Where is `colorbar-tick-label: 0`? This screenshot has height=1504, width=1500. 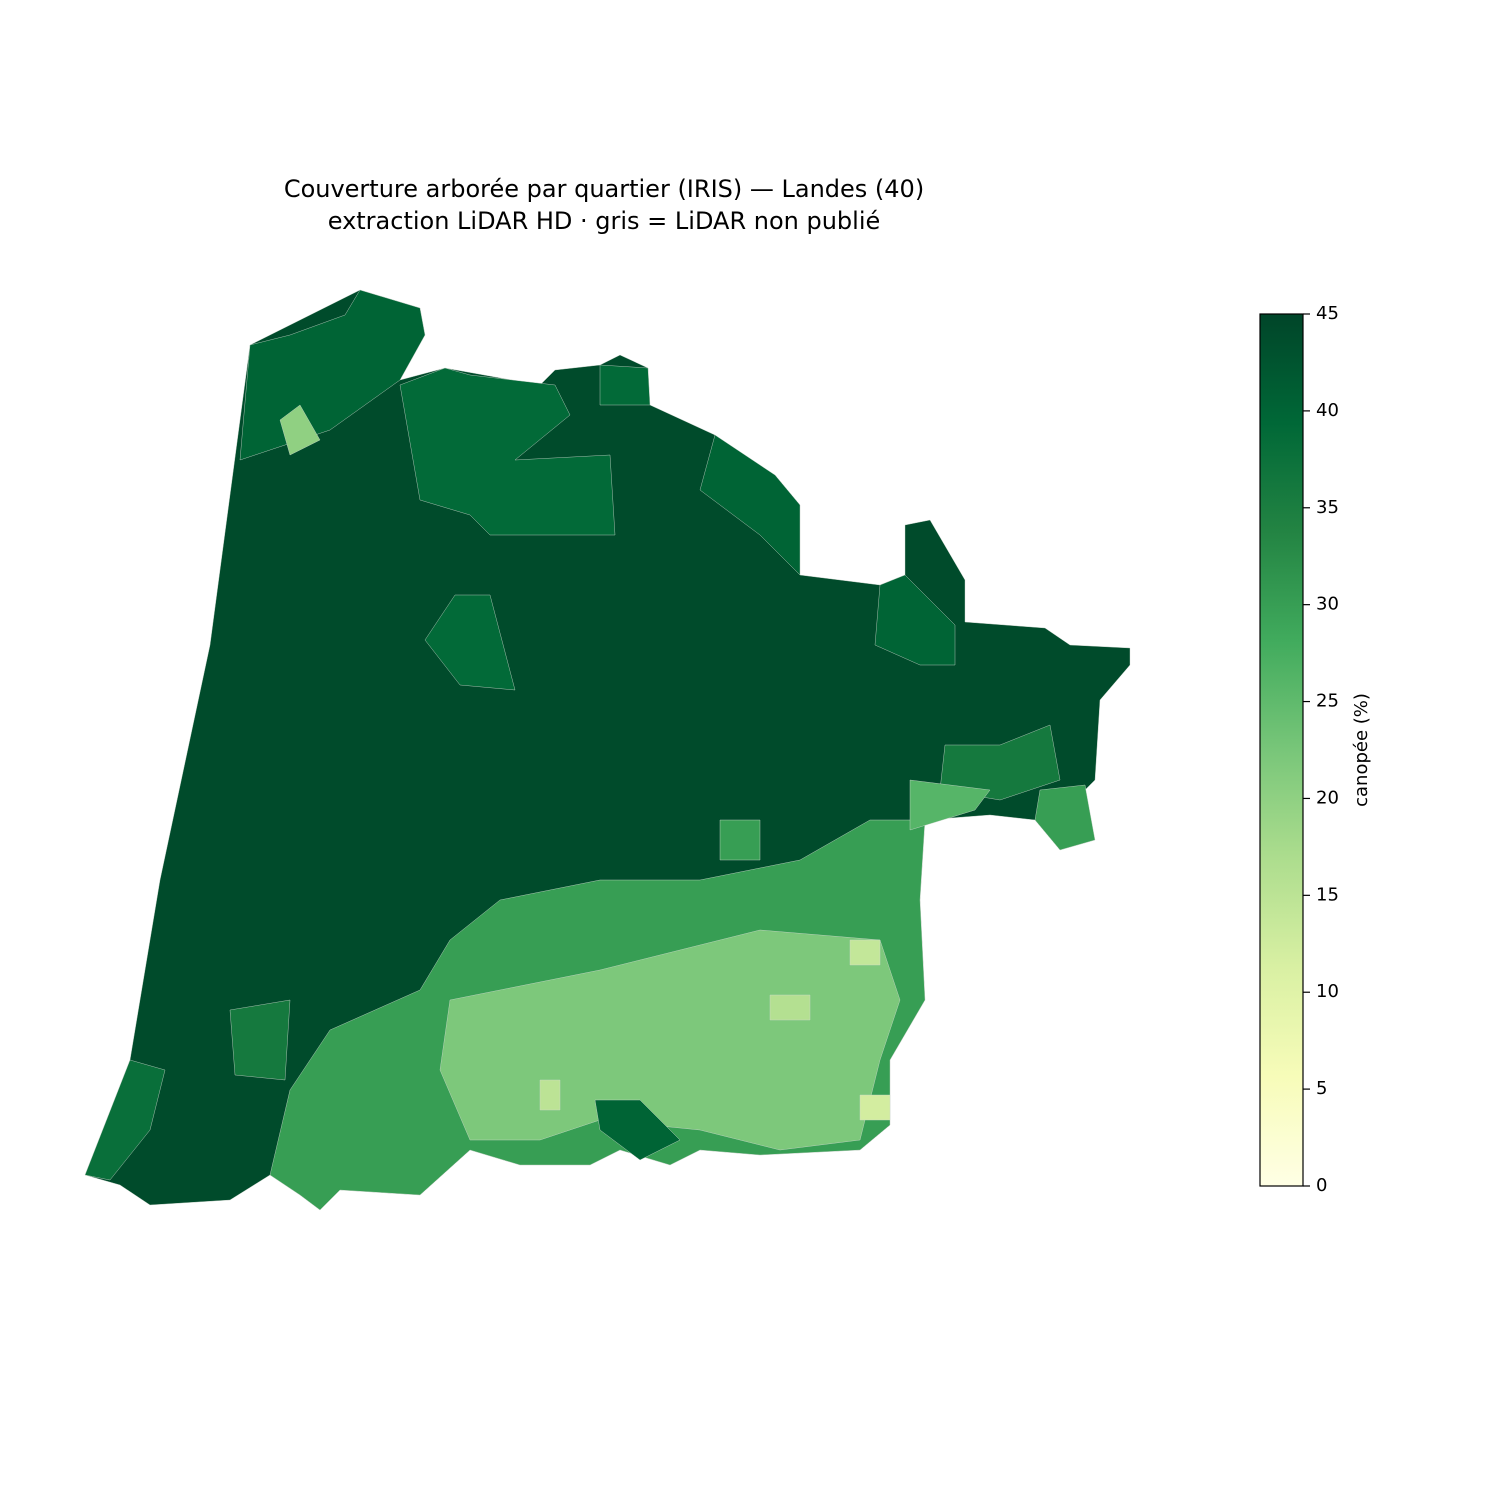
colorbar-tick-label: 0 is located at coordinates (1321, 1185).